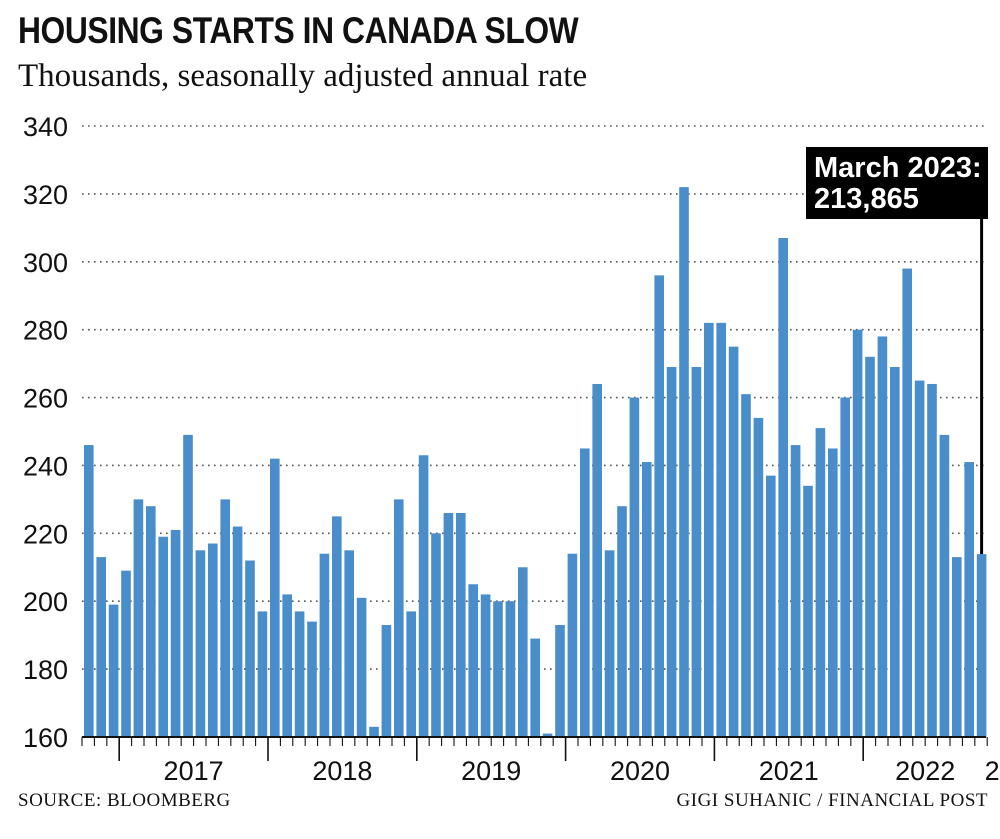 The image size is (1000, 839). What do you see at coordinates (194, 771) in the screenshot?
I see `x-tick-label: 2017` at bounding box center [194, 771].